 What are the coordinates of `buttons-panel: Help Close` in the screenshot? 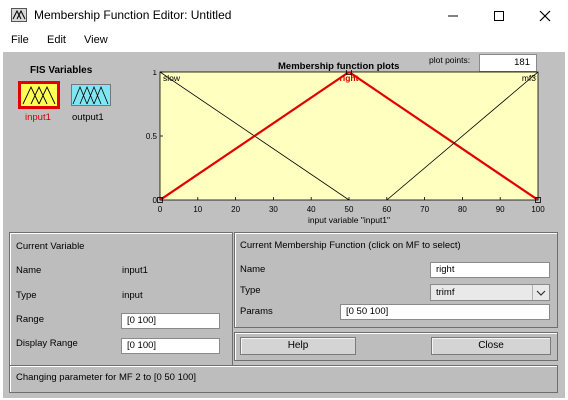 It's located at (396, 346).